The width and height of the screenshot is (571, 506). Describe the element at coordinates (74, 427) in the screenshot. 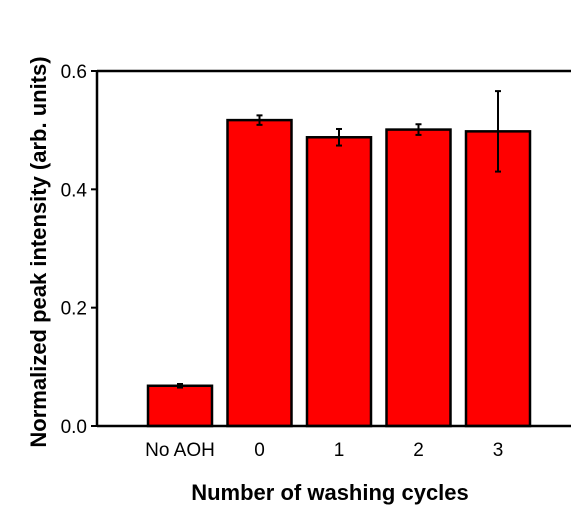

I see `y-tick-label: 0.0` at that location.